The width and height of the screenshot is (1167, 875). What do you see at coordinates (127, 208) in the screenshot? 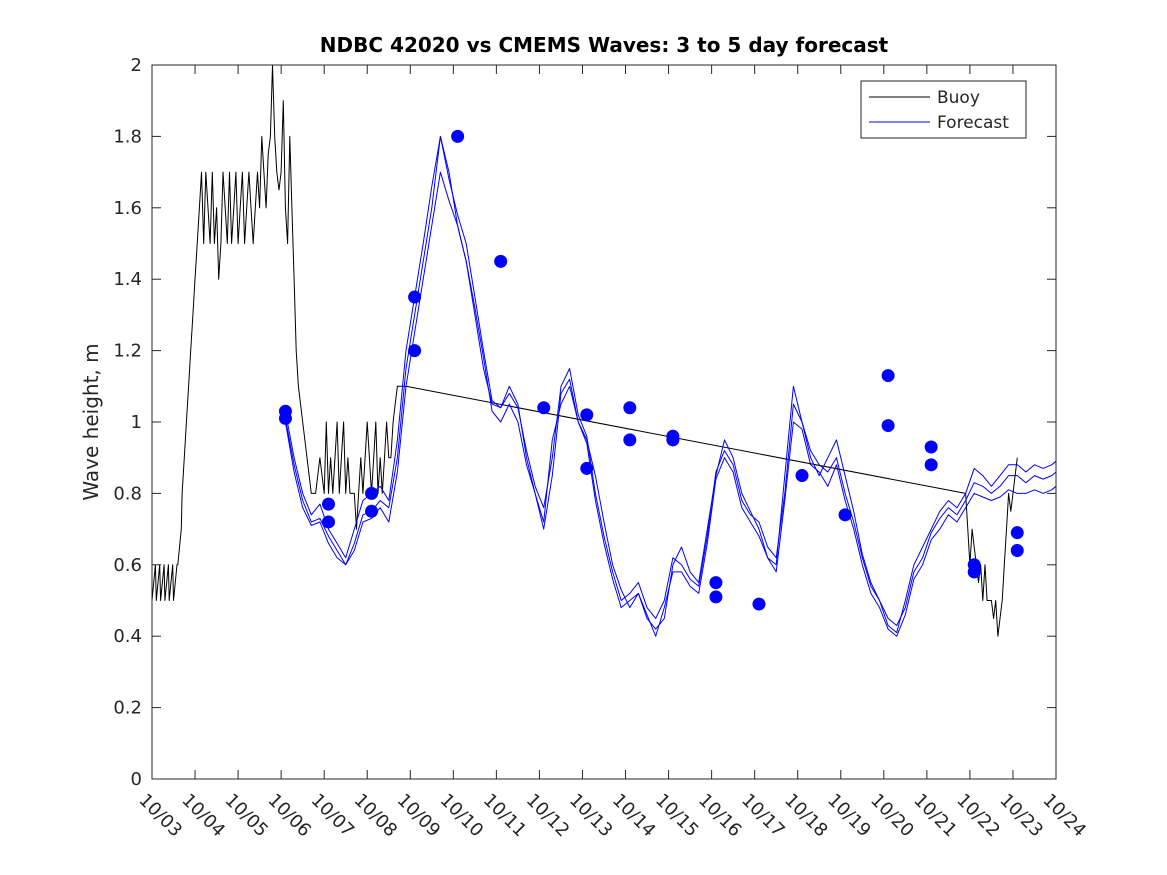
I see `y-tick-label: 1.6` at bounding box center [127, 208].